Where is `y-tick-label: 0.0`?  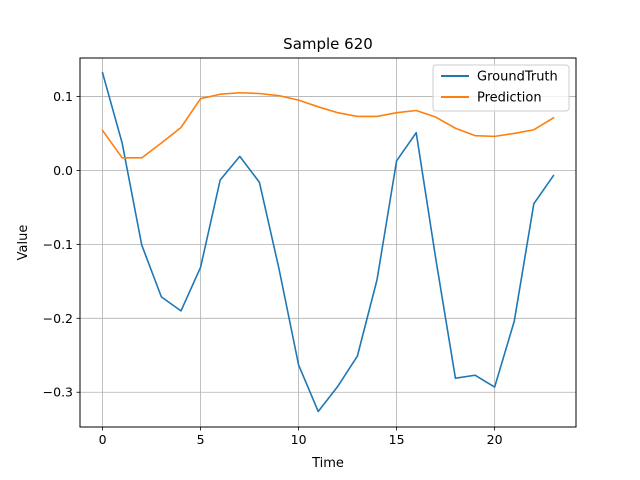 y-tick-label: 0.0 is located at coordinates (63, 170).